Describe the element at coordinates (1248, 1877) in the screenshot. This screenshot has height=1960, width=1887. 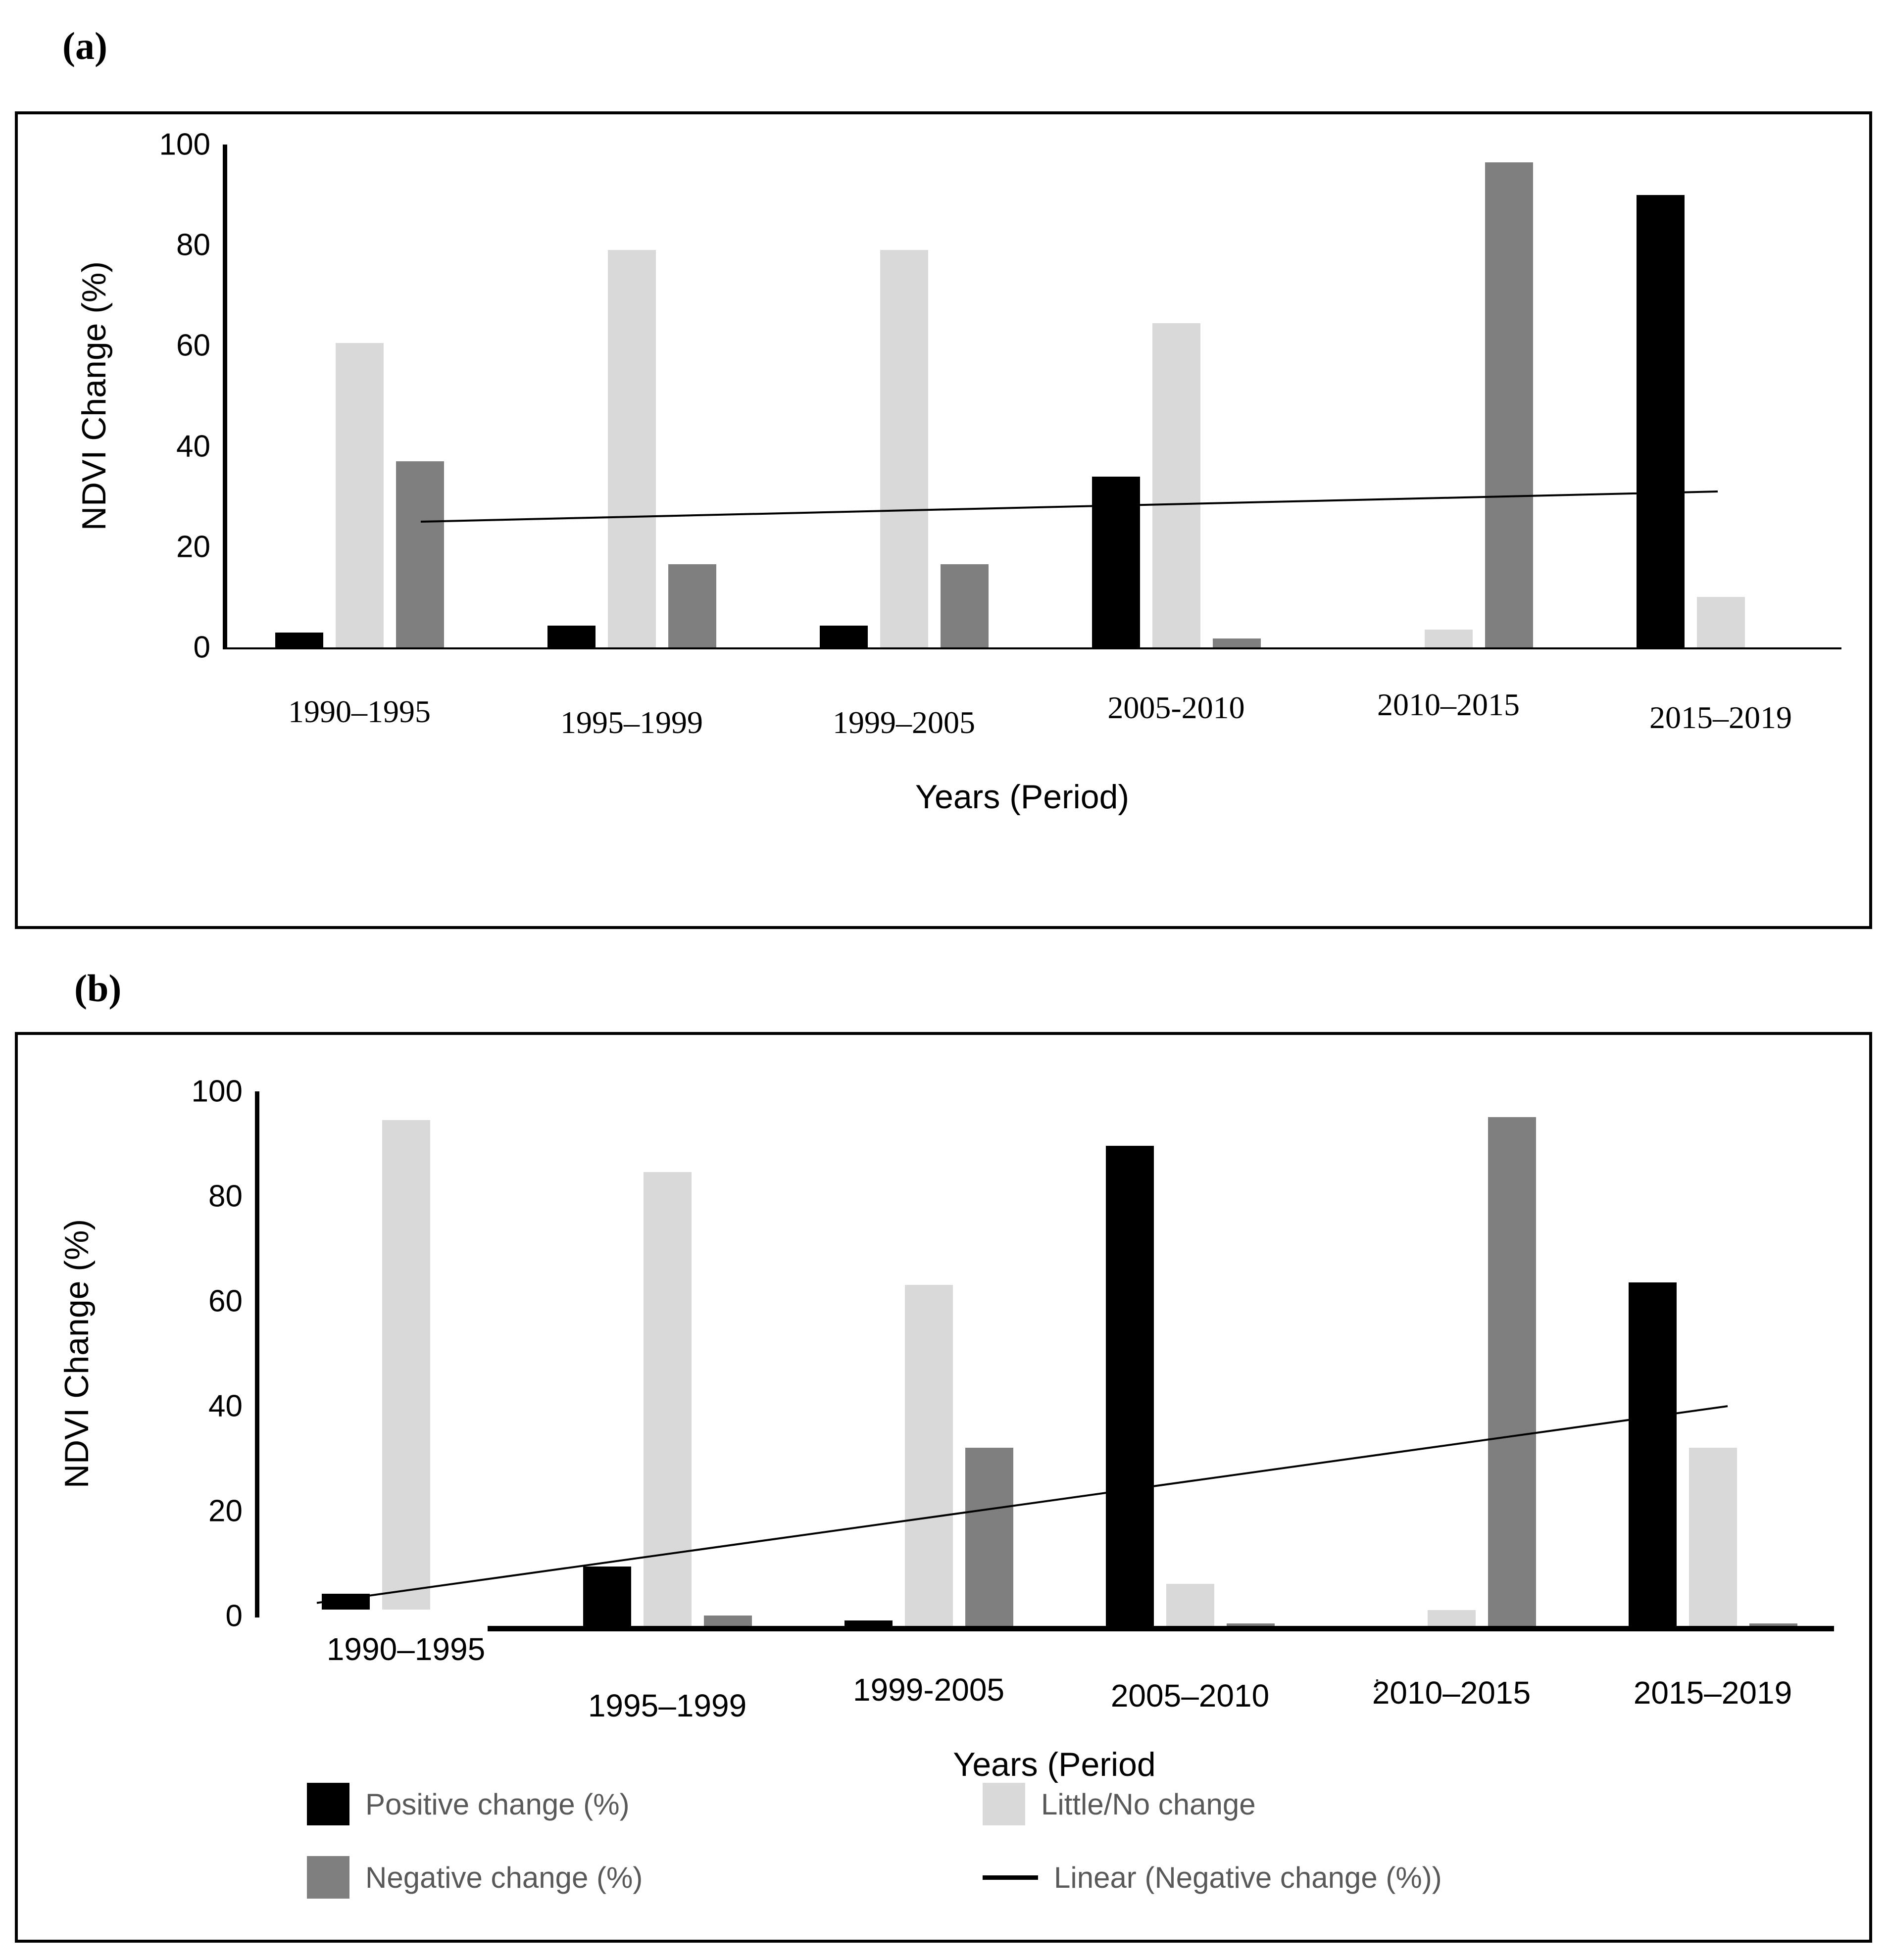
I see `legend-label-3: Linear (Negative change (%))` at that location.